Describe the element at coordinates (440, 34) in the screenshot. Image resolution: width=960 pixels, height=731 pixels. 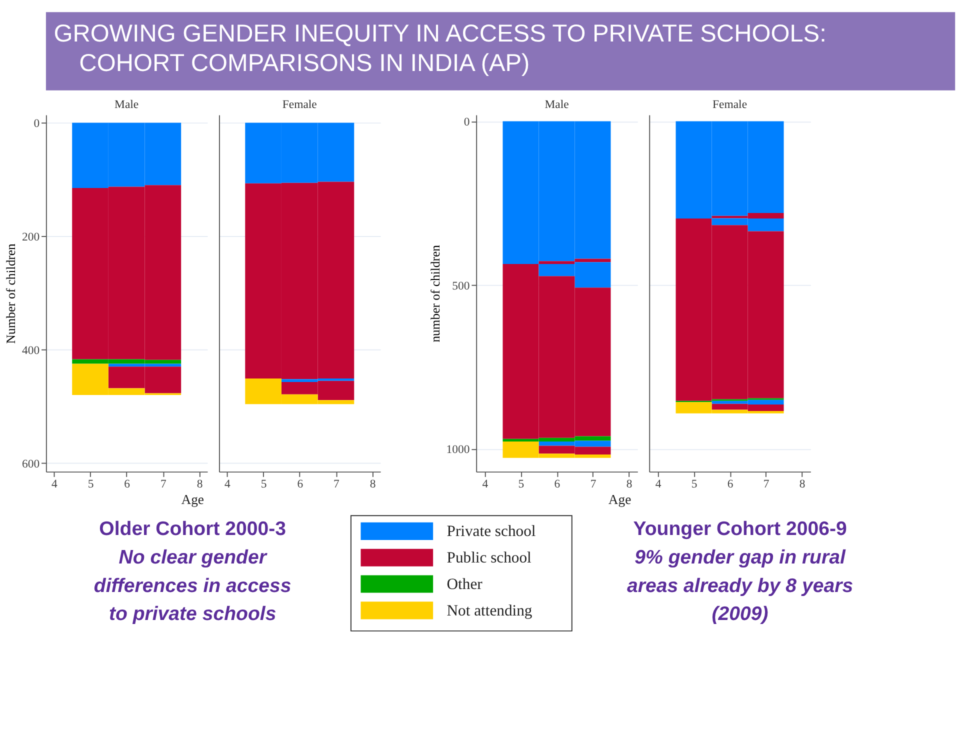
I see `text: GROWING GENDER INEQUITY IN ACCESS TO PRIVATE SCHOOLS:` at that location.